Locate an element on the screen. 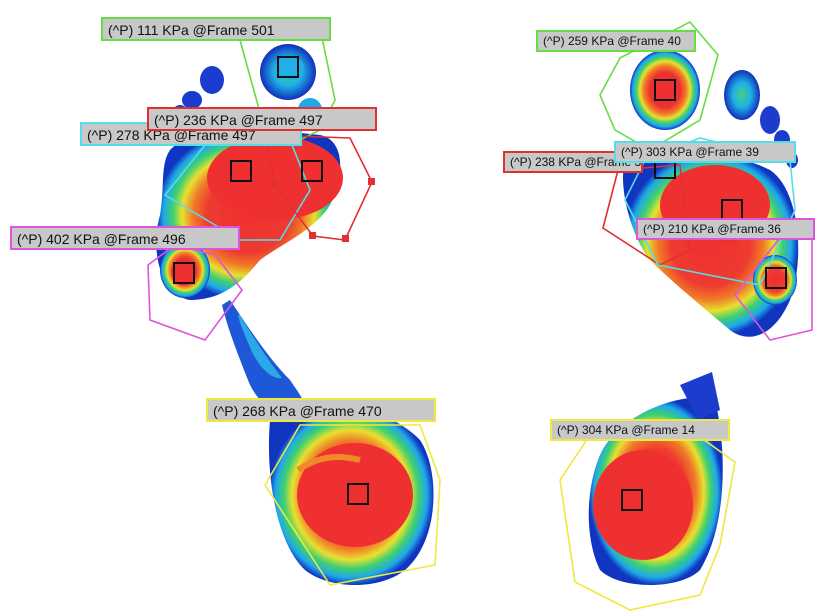 The width and height of the screenshot is (815, 615). left-toe-small-peak-marker is located at coordinates (288, 67).